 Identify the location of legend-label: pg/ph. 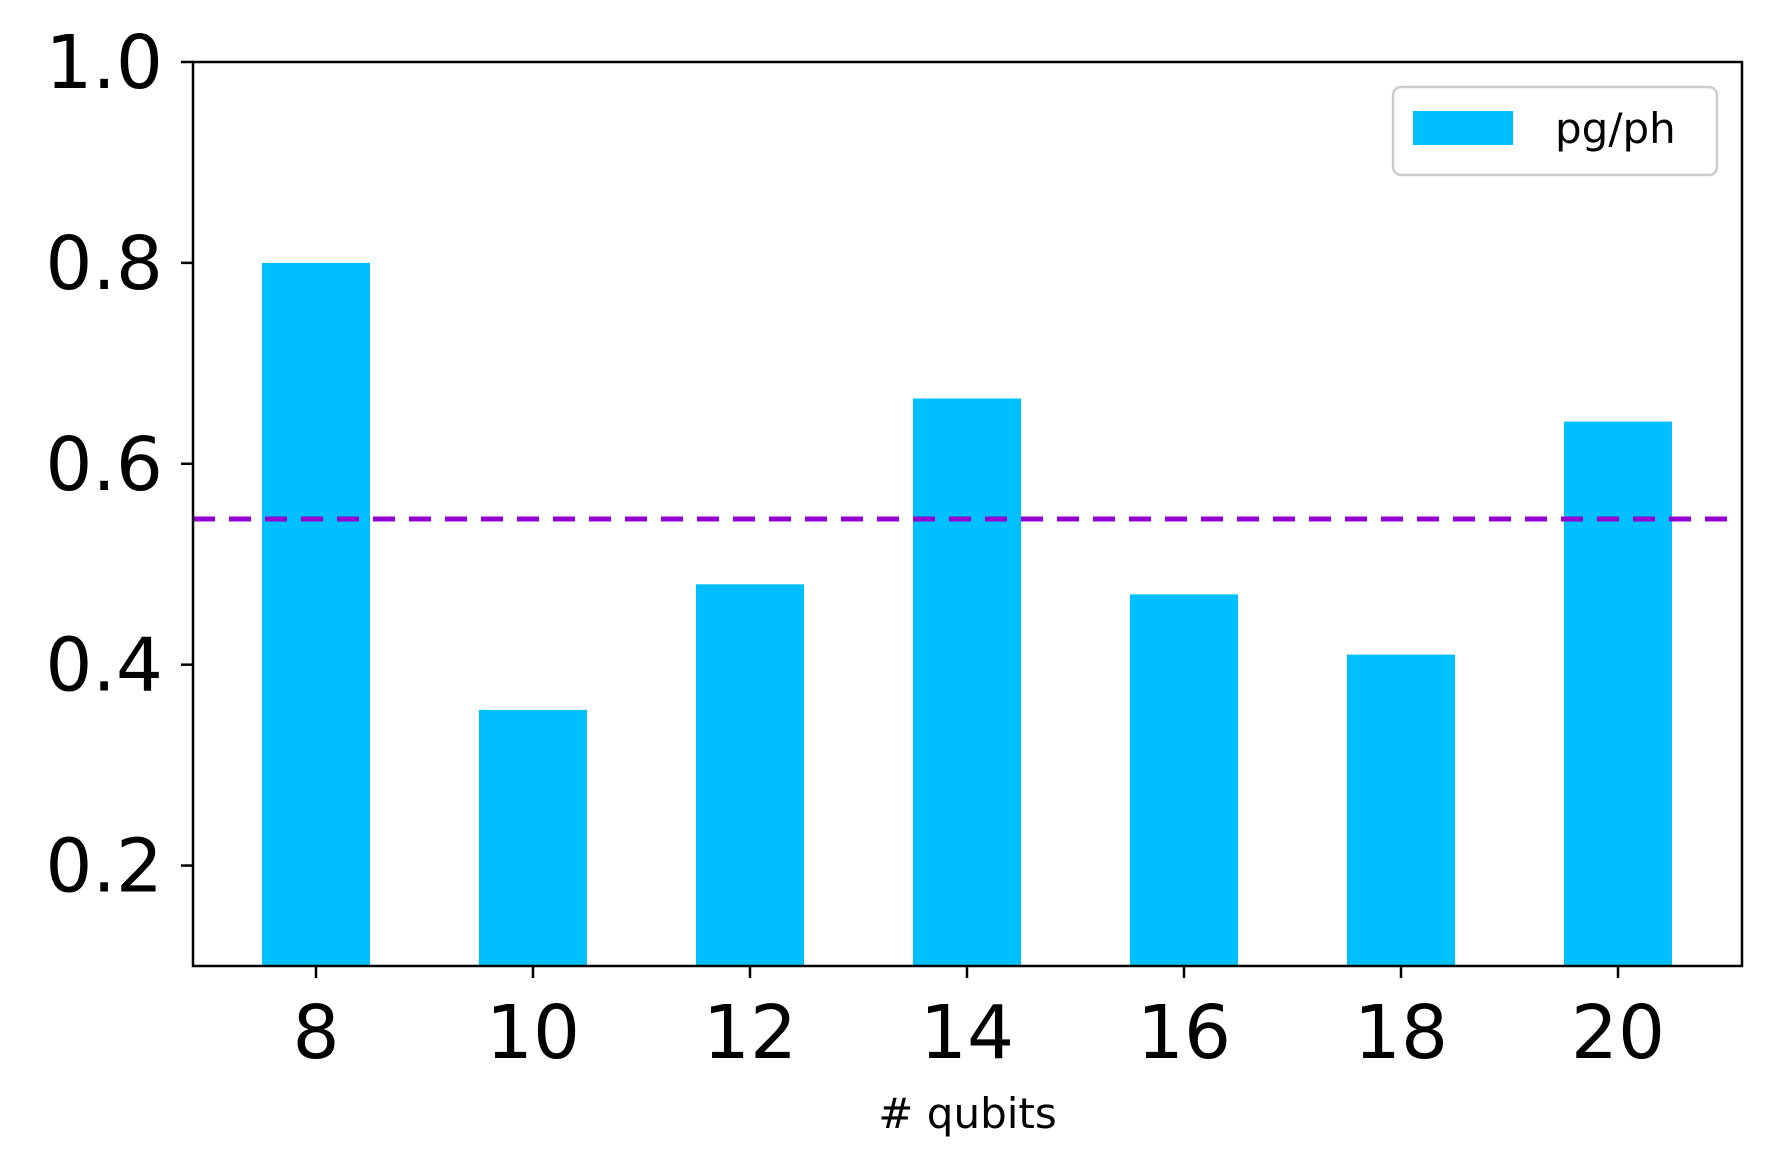
(1615, 128).